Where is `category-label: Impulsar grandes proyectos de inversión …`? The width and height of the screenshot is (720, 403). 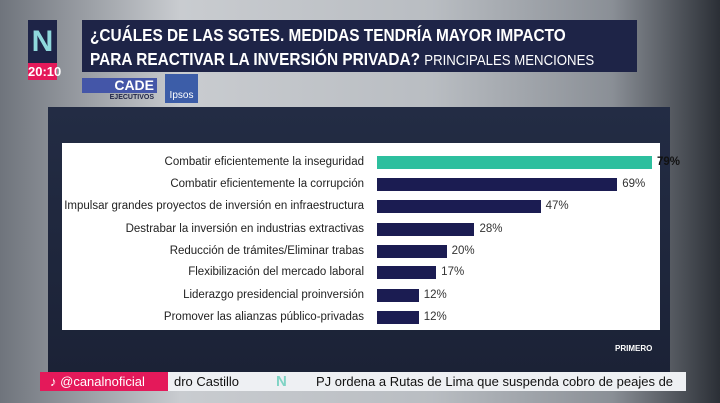
category-label: Impulsar grandes proyectos de inversión … is located at coordinates (214, 206).